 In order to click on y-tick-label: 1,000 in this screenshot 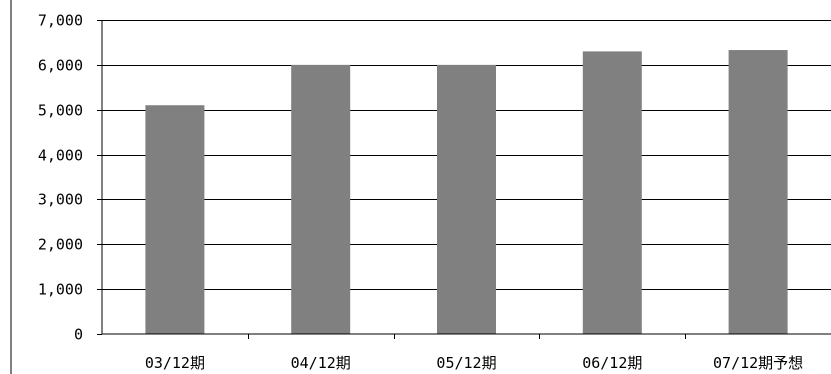, I will do `click(60, 290)`.